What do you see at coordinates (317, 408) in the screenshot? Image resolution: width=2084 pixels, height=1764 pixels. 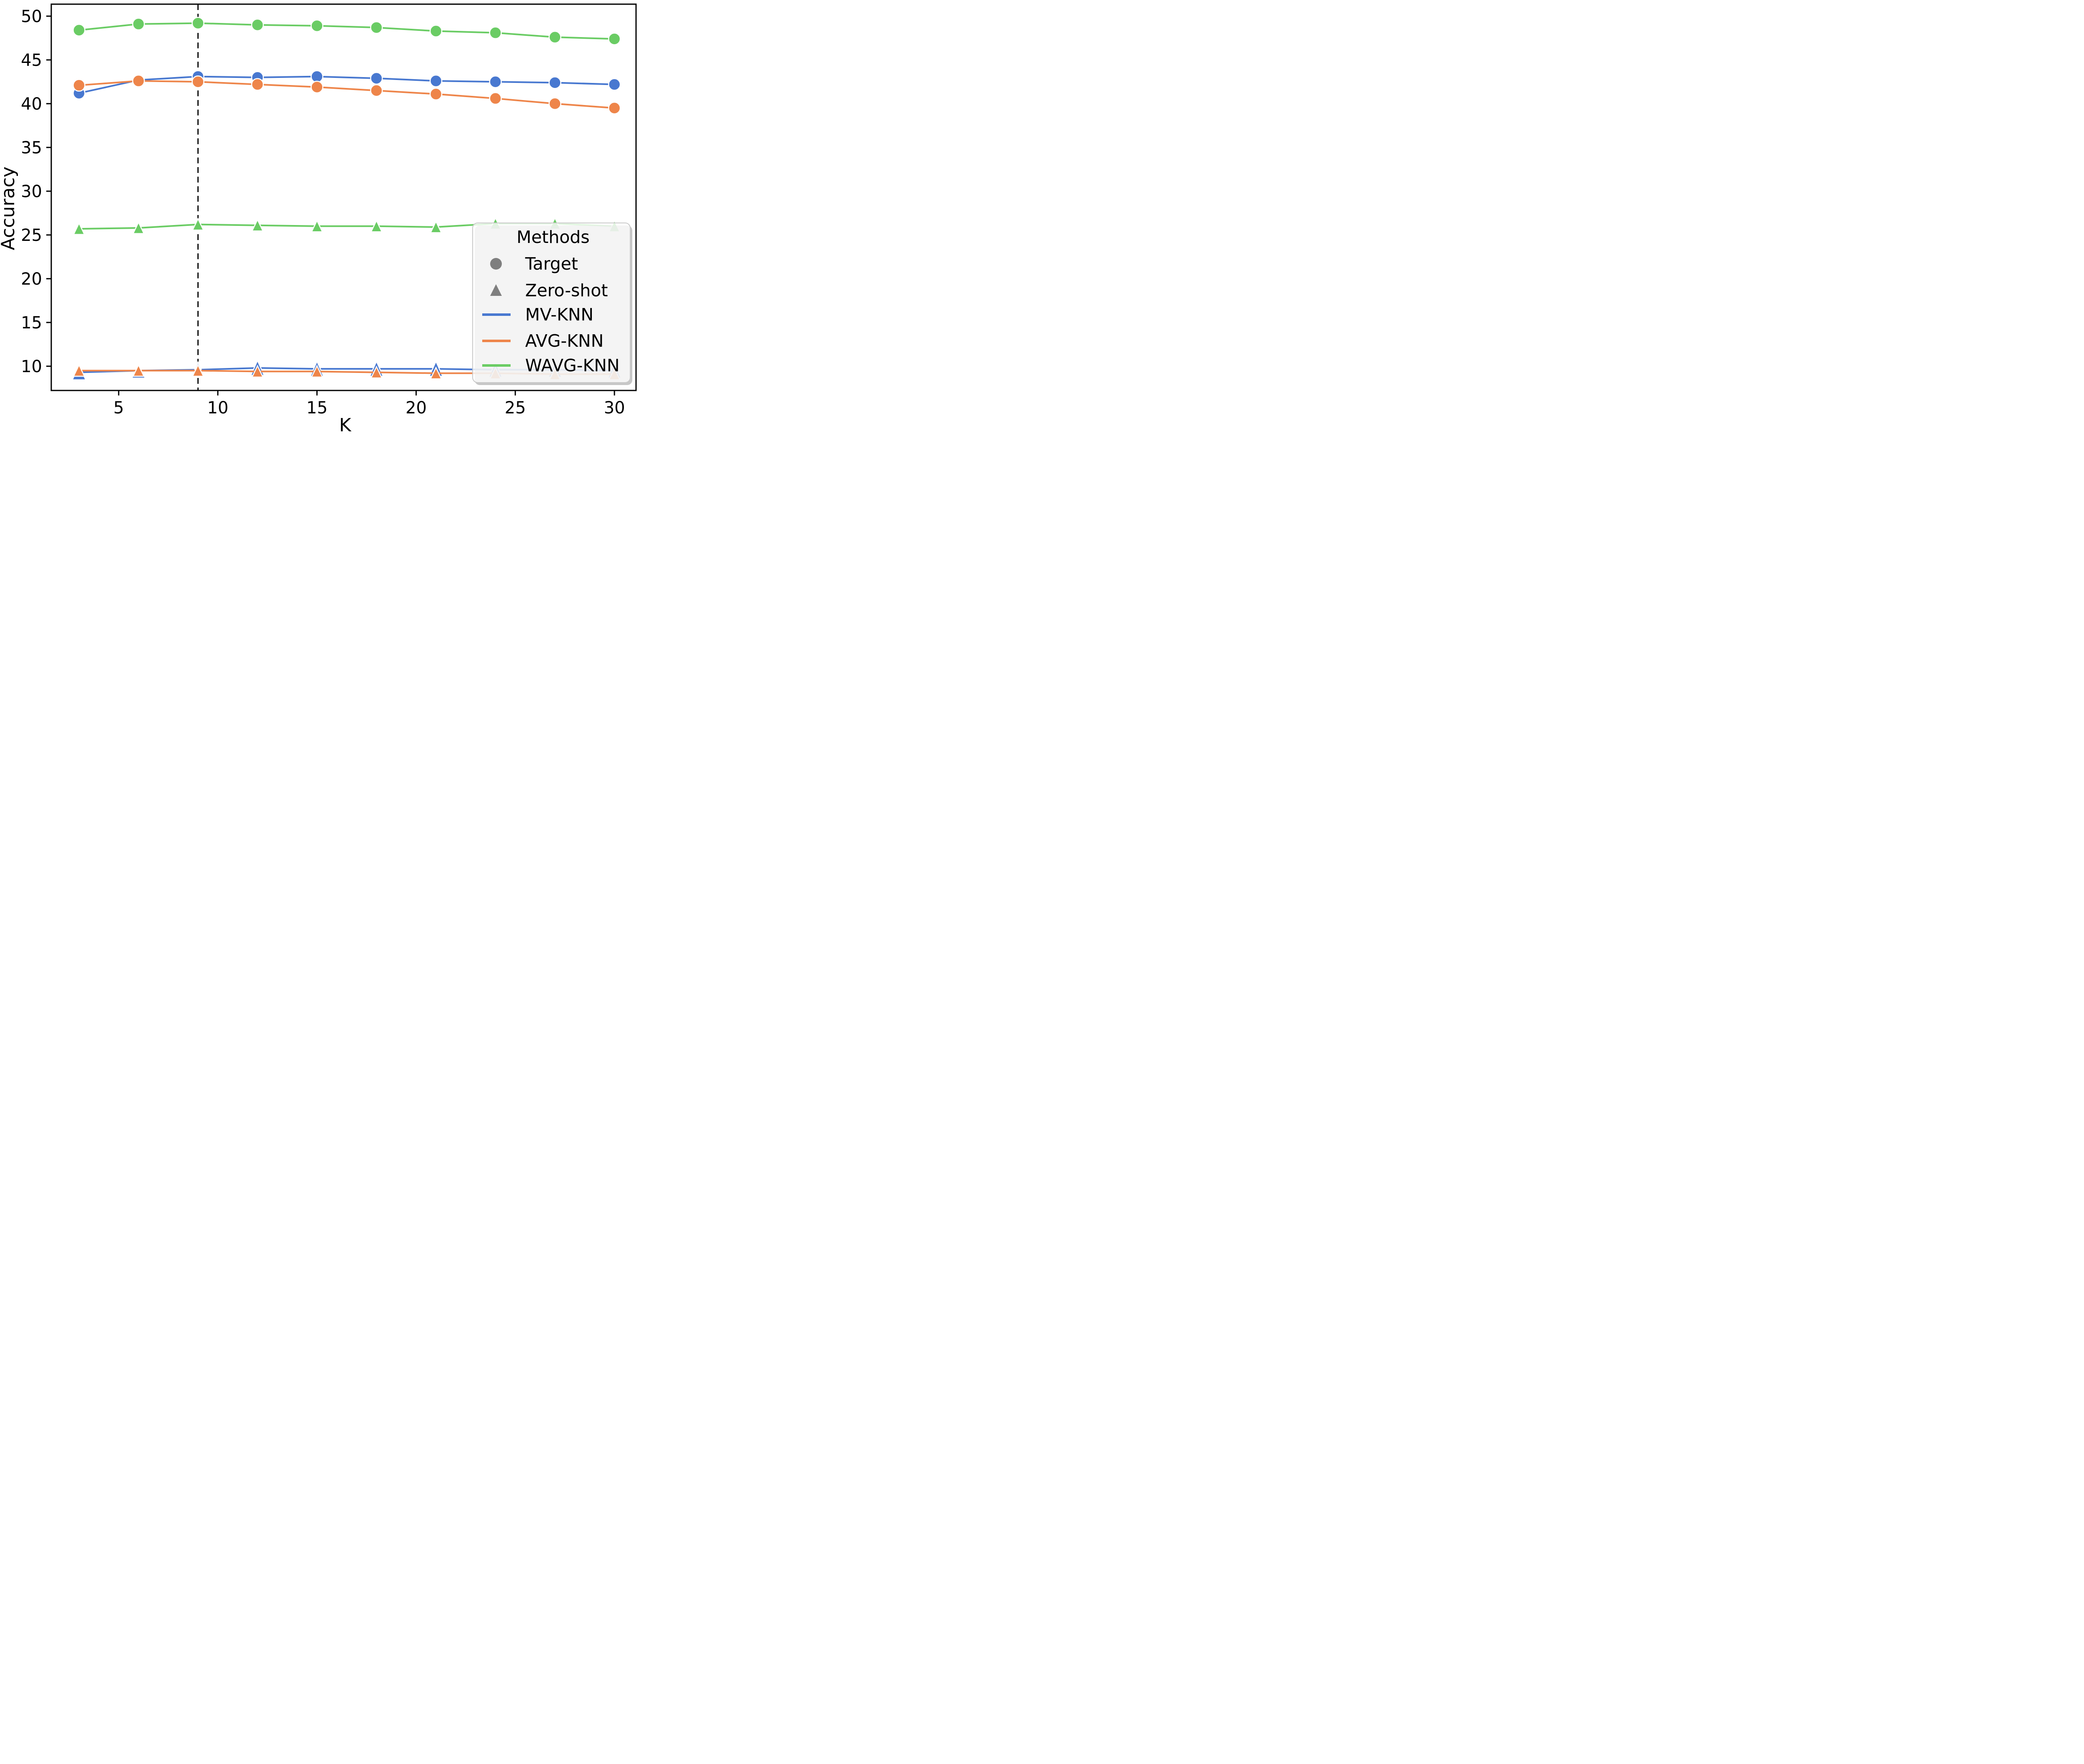 I see `x-tick-label: 15` at bounding box center [317, 408].